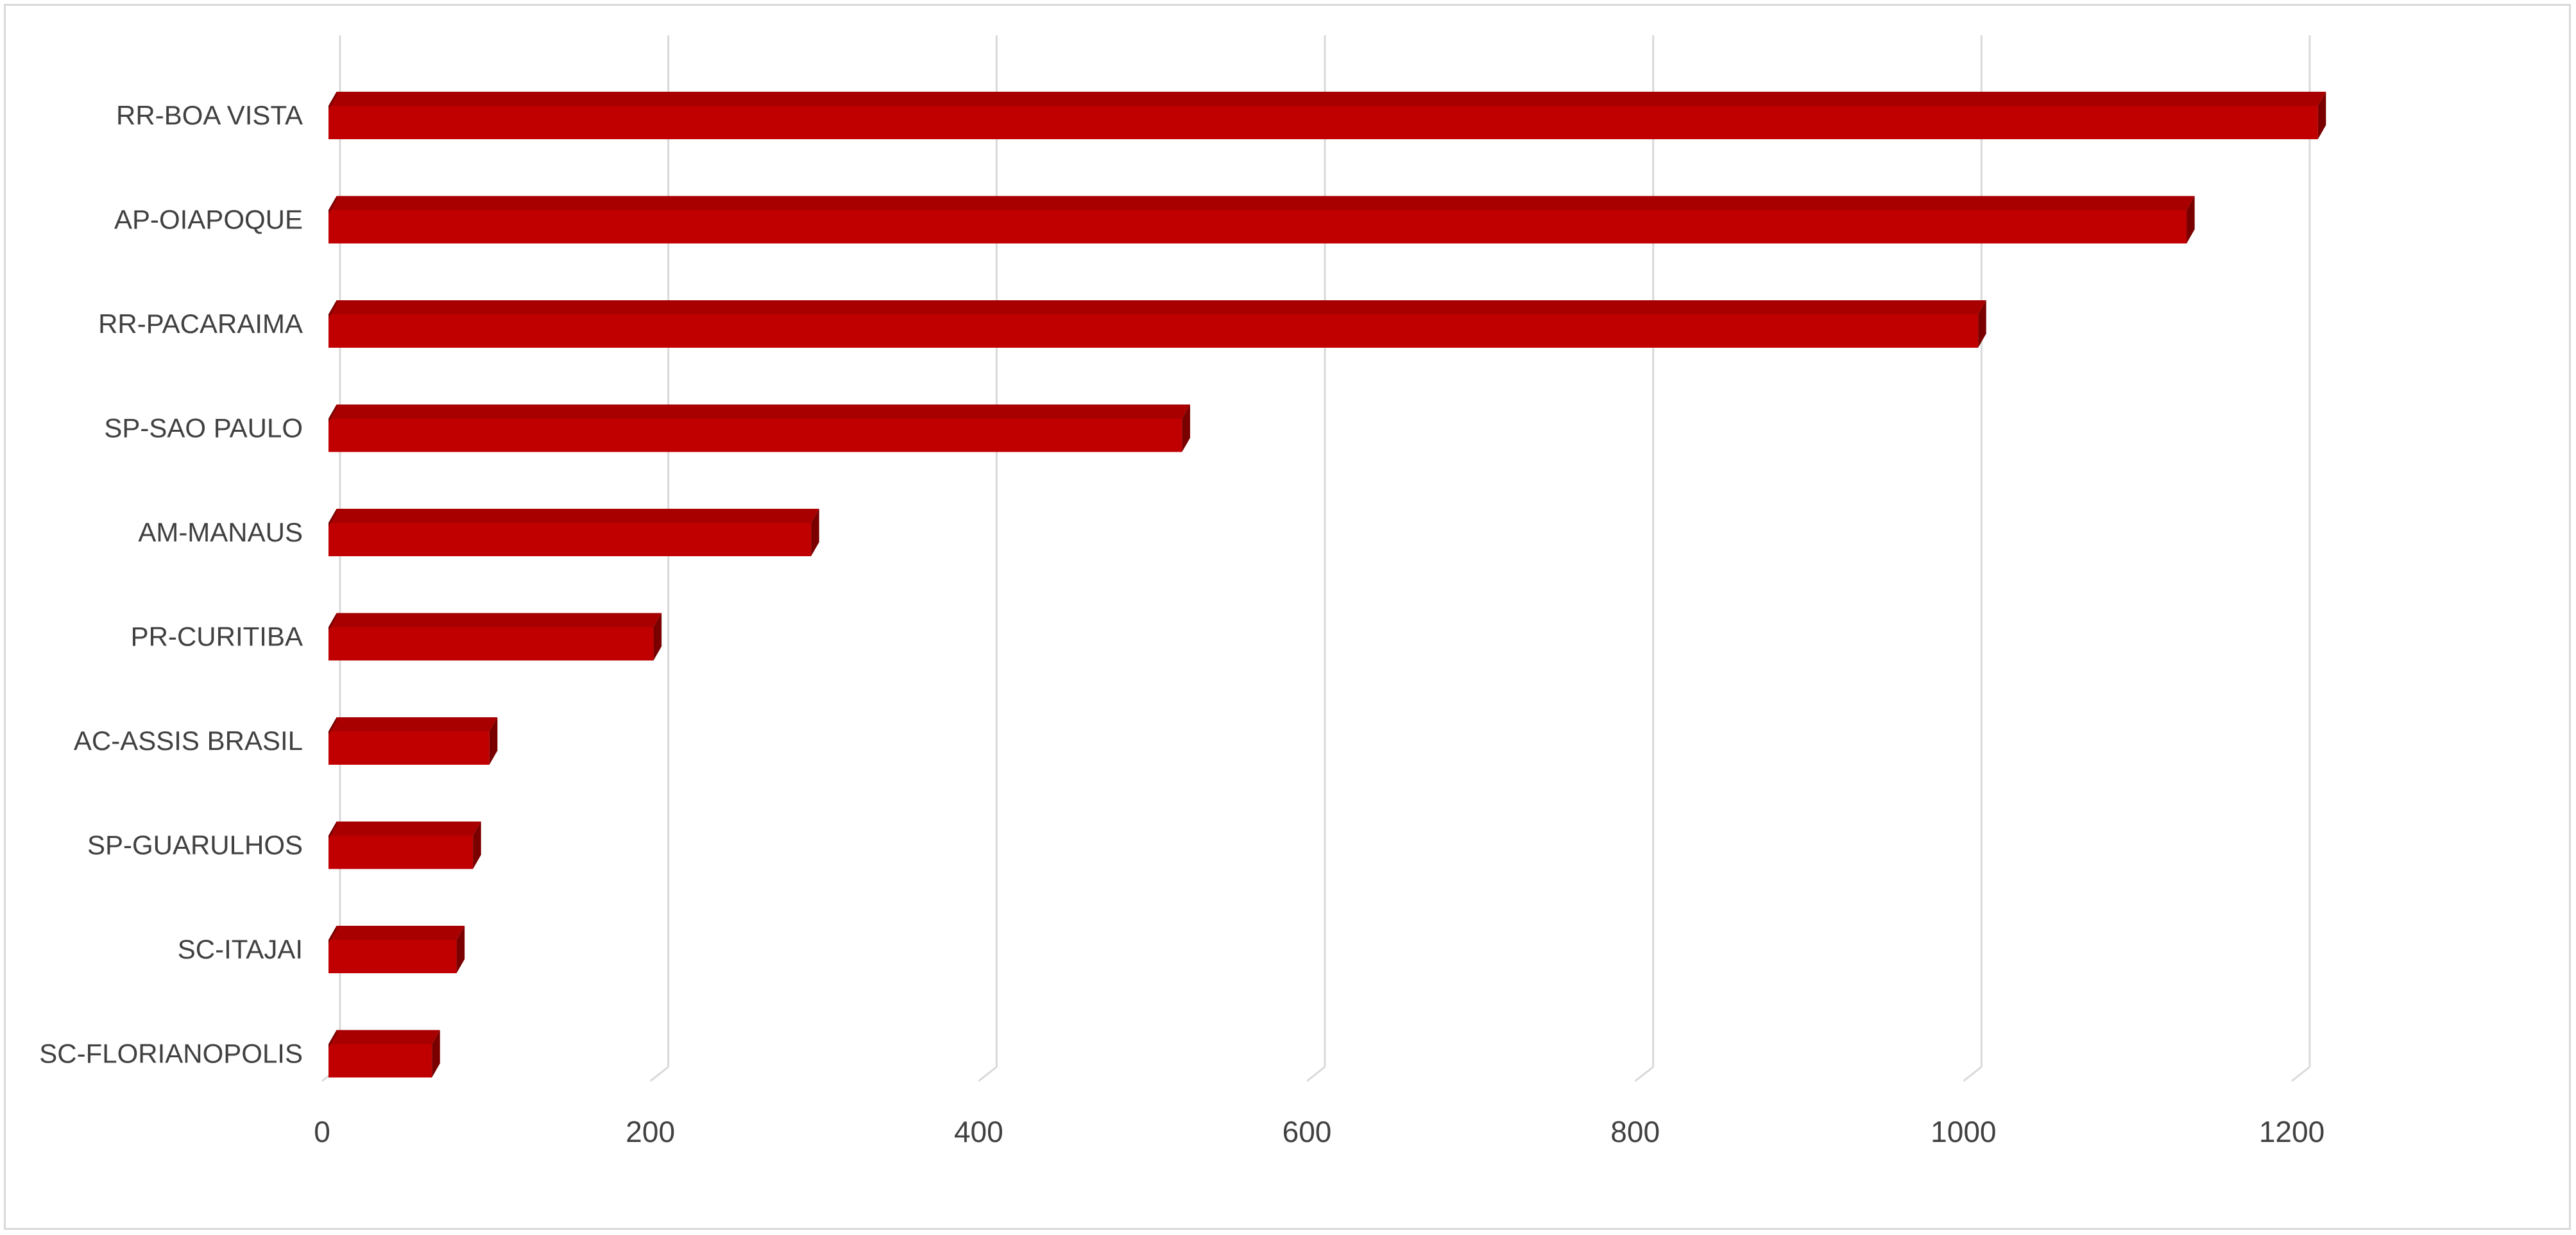  Describe the element at coordinates (209, 220) in the screenshot. I see `category-label: AP-OIAPOQUE` at that location.